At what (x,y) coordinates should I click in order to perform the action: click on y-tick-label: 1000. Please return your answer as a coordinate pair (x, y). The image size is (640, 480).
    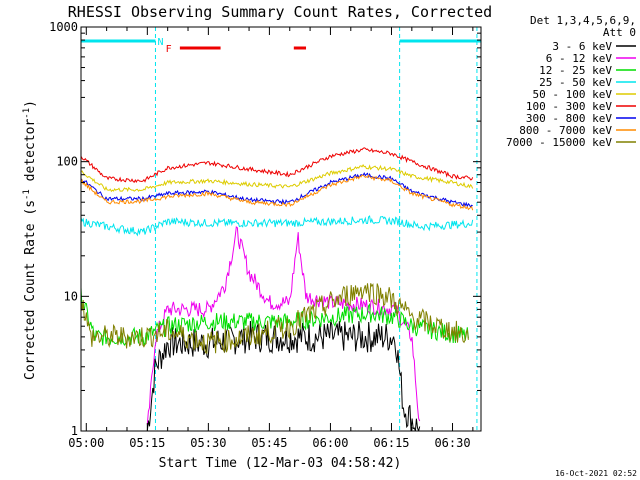
    Looking at the image, I should click on (63, 27).